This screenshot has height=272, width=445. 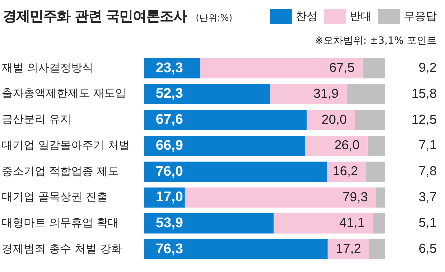 I want to click on data-label: 52,3, so click(x=170, y=93).